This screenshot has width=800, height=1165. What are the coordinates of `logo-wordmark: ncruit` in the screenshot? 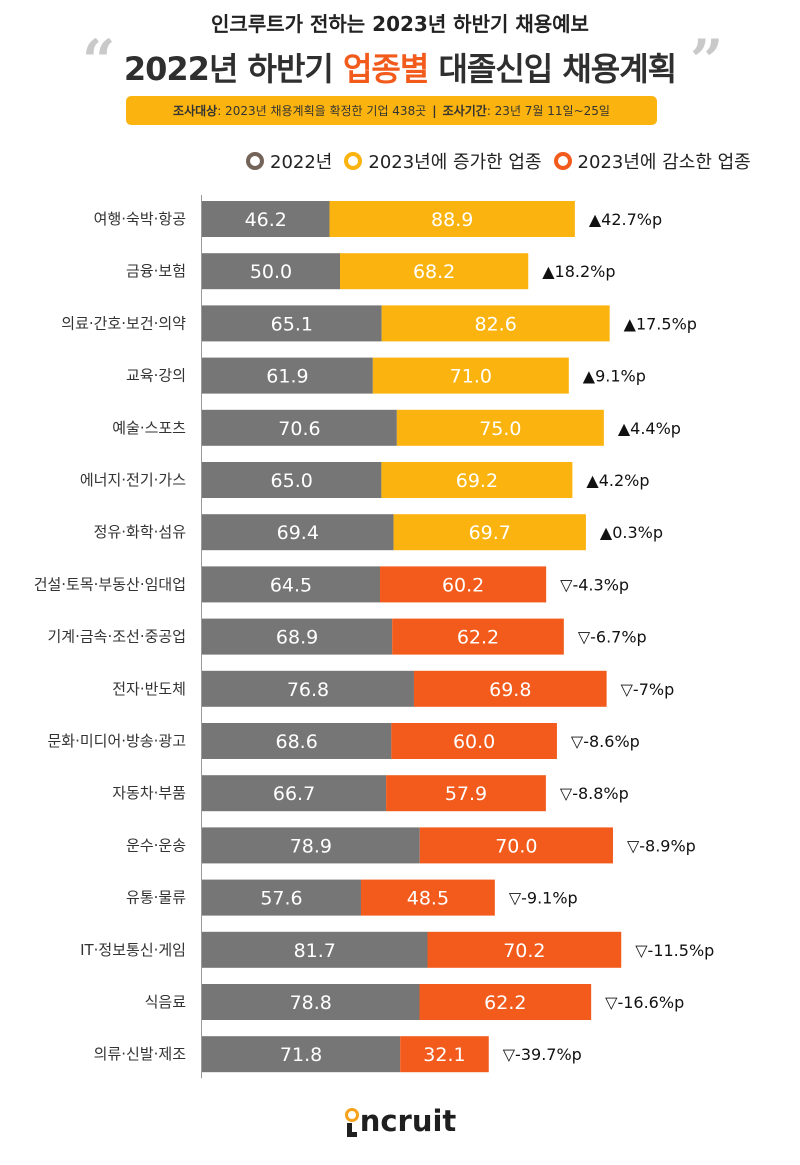 It's located at (400, 1121).